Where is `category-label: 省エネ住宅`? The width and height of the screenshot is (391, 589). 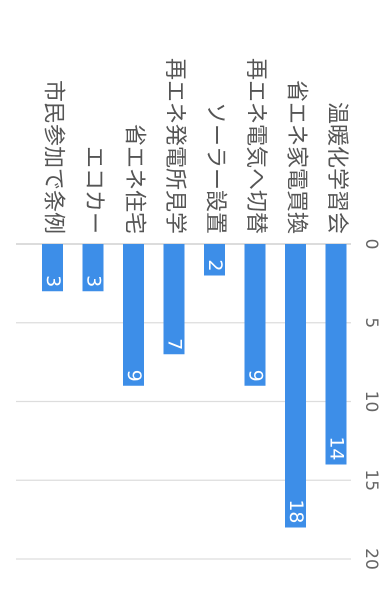
category-label: 省エネ住宅 is located at coordinates (134, 179).